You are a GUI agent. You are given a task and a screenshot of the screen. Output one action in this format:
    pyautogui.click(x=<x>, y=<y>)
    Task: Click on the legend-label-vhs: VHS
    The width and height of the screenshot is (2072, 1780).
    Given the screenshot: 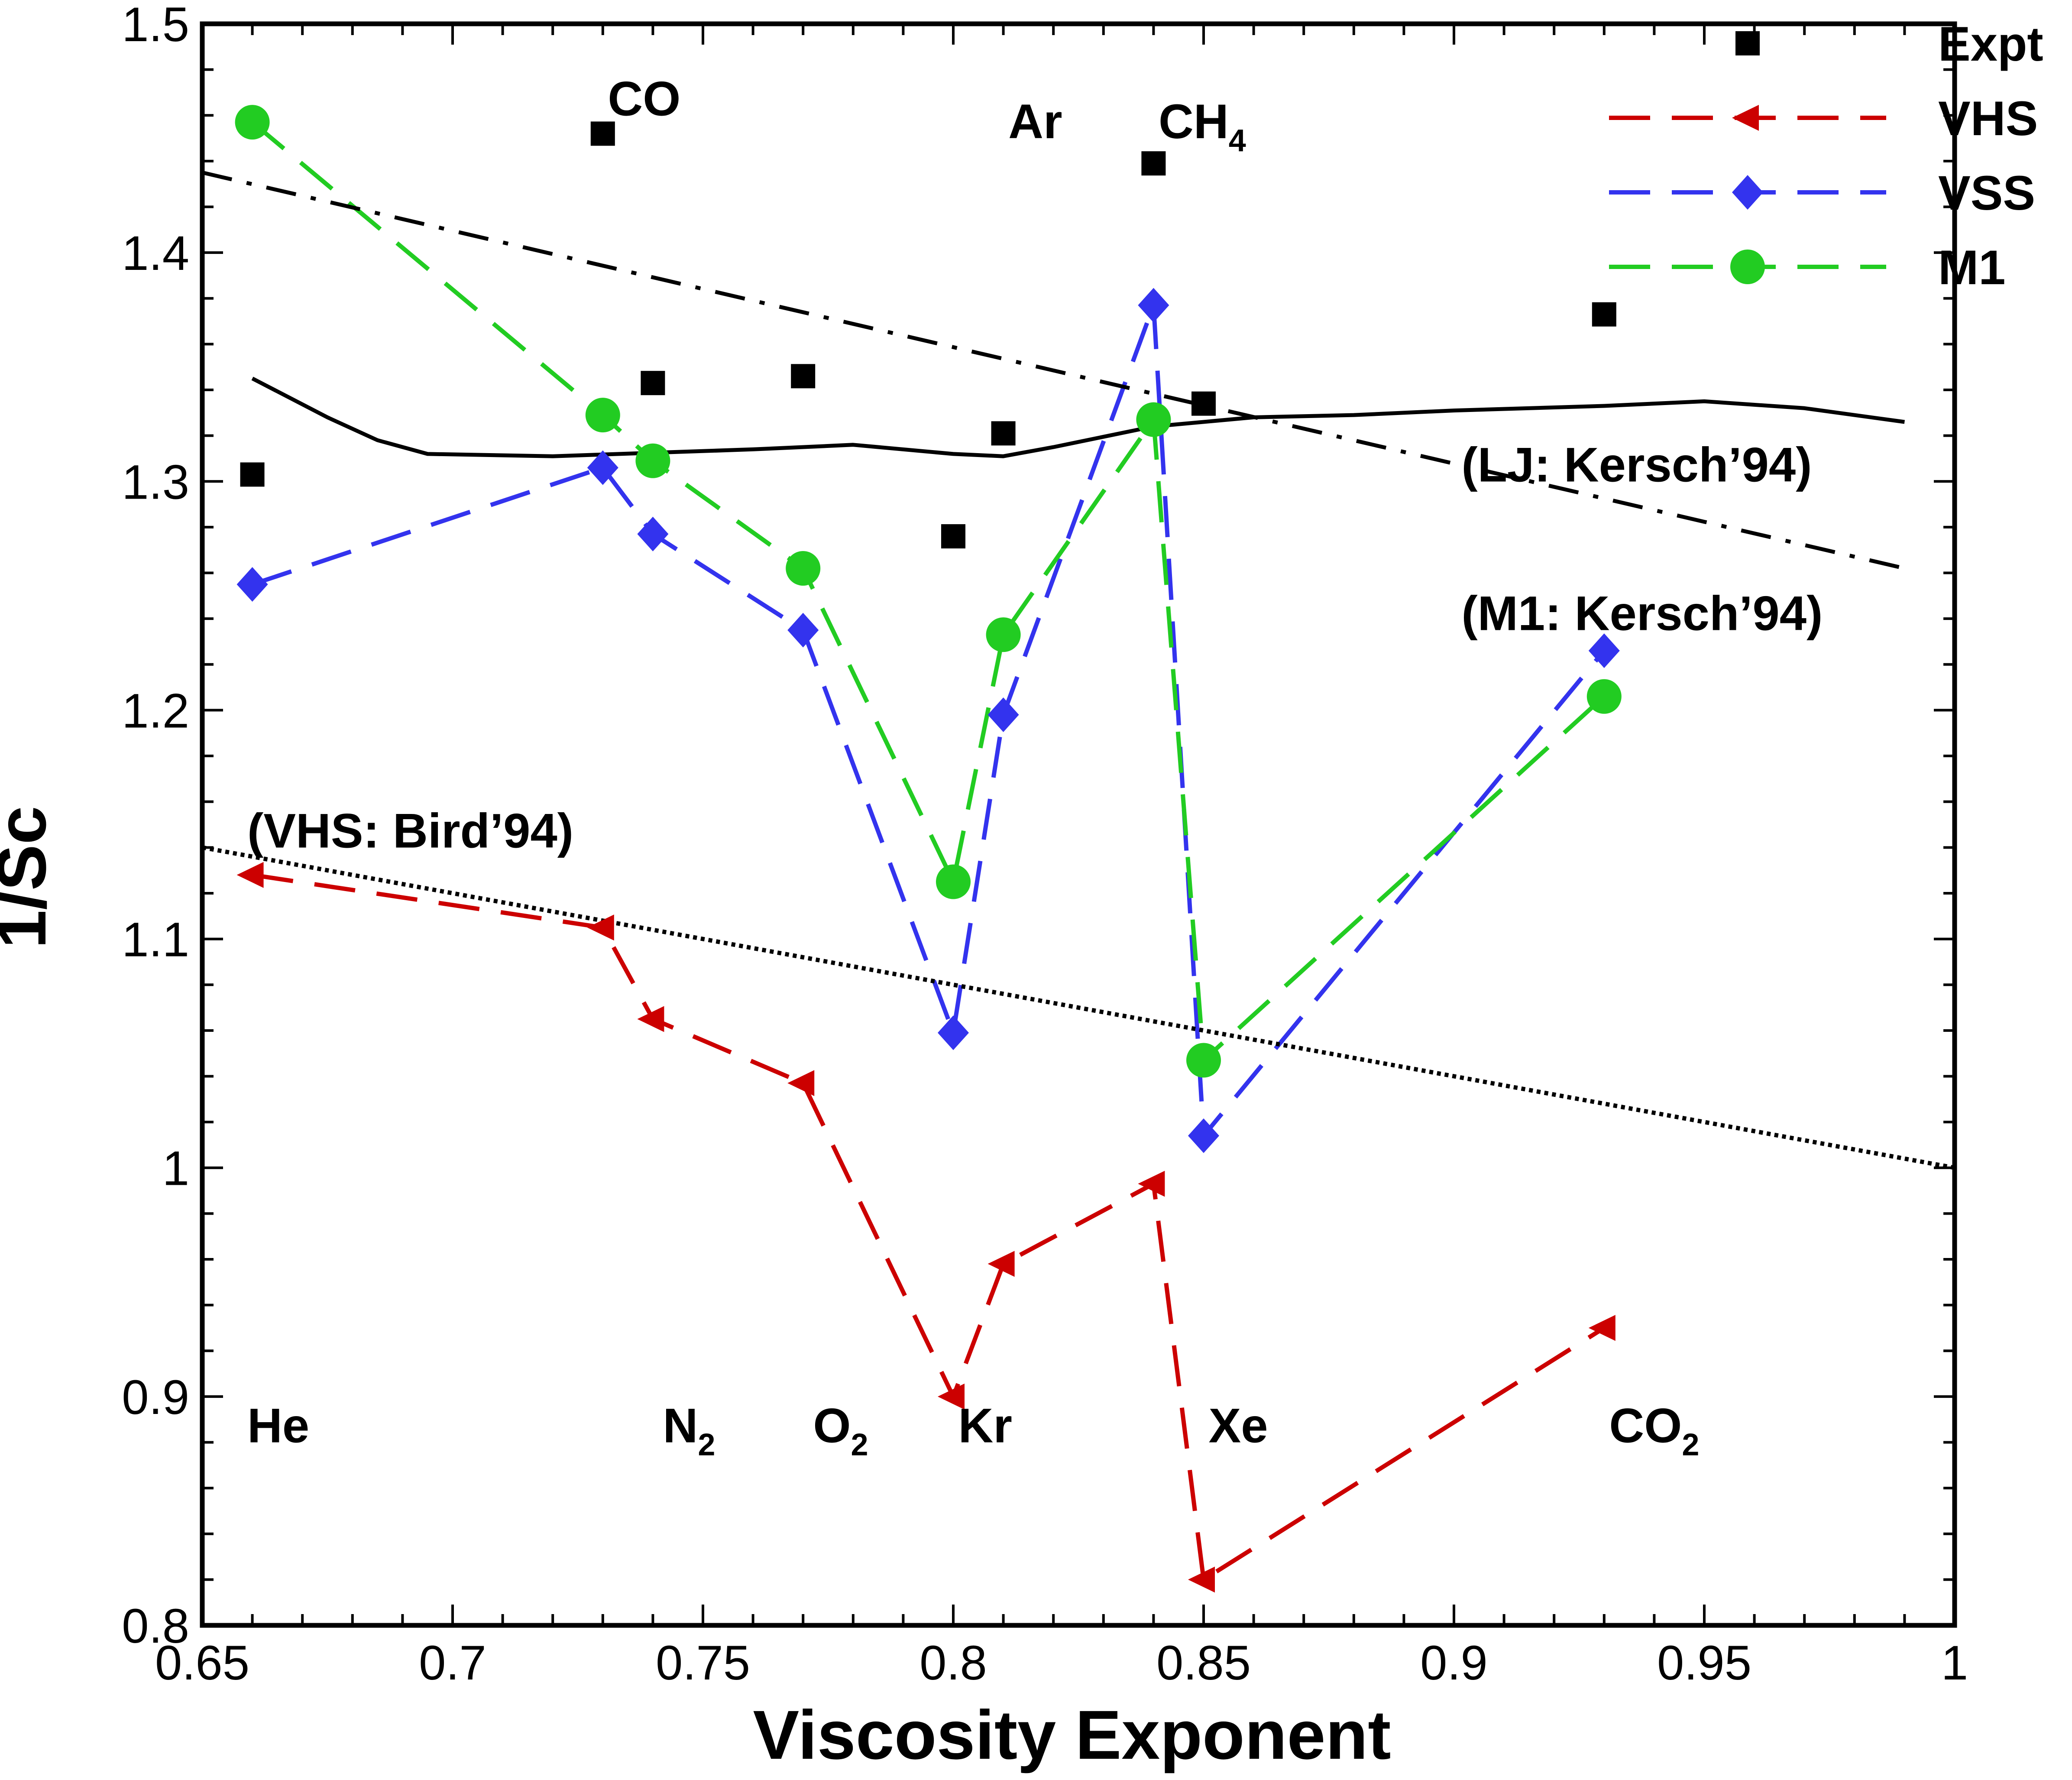 What is the action you would take?
    pyautogui.click(x=1988, y=118)
    